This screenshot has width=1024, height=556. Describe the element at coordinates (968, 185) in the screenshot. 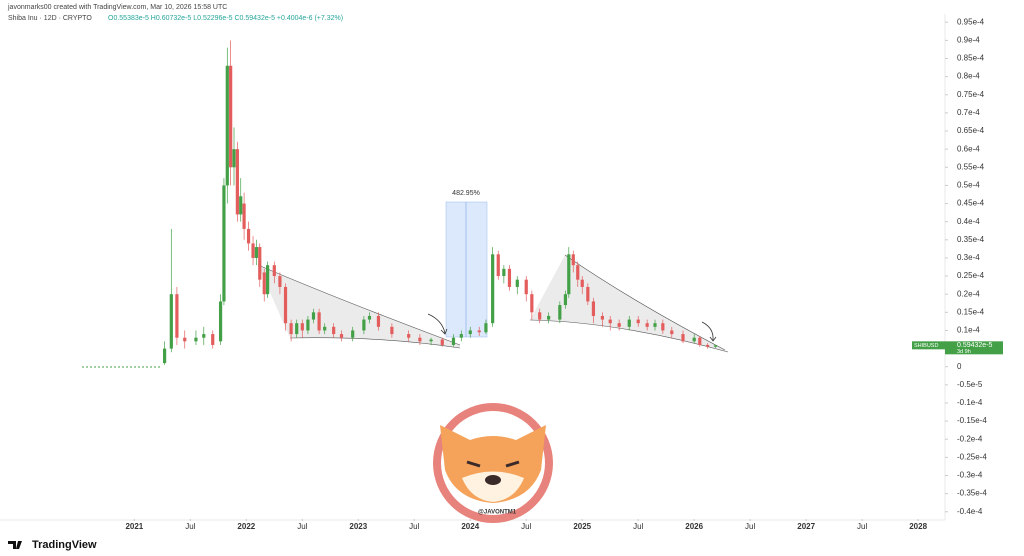

I see `y-tick-label: 0.5e-4` at that location.